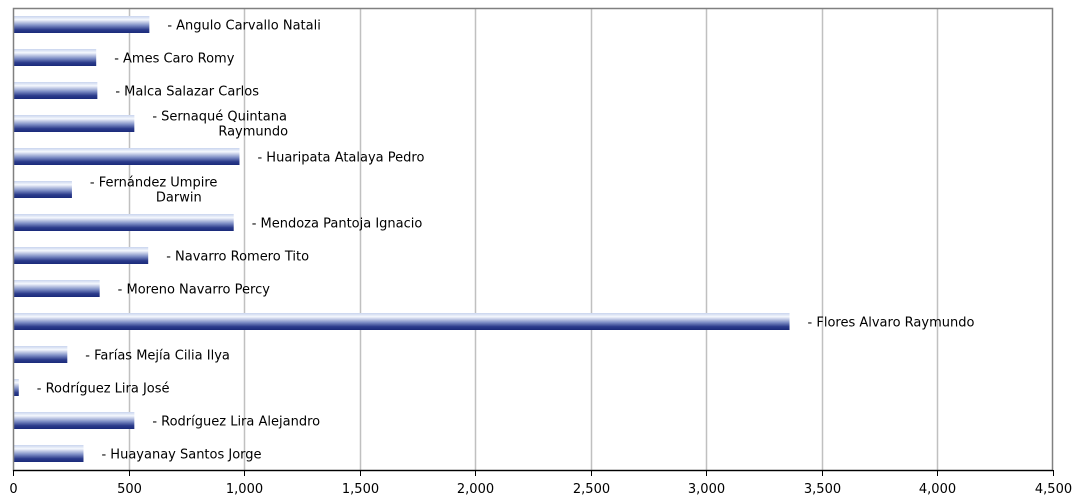 The width and height of the screenshot is (1078, 499). What do you see at coordinates (1053, 489) in the screenshot?
I see `x-tick-label: 4,500` at bounding box center [1053, 489].